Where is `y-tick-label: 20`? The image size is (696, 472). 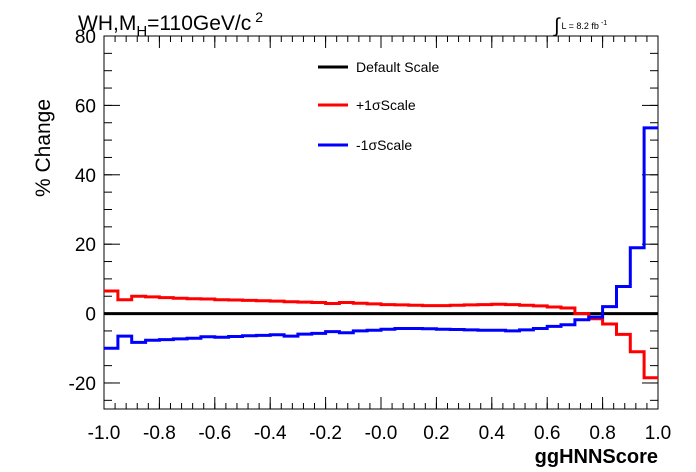
y-tick-label: 20 is located at coordinates (85, 245).